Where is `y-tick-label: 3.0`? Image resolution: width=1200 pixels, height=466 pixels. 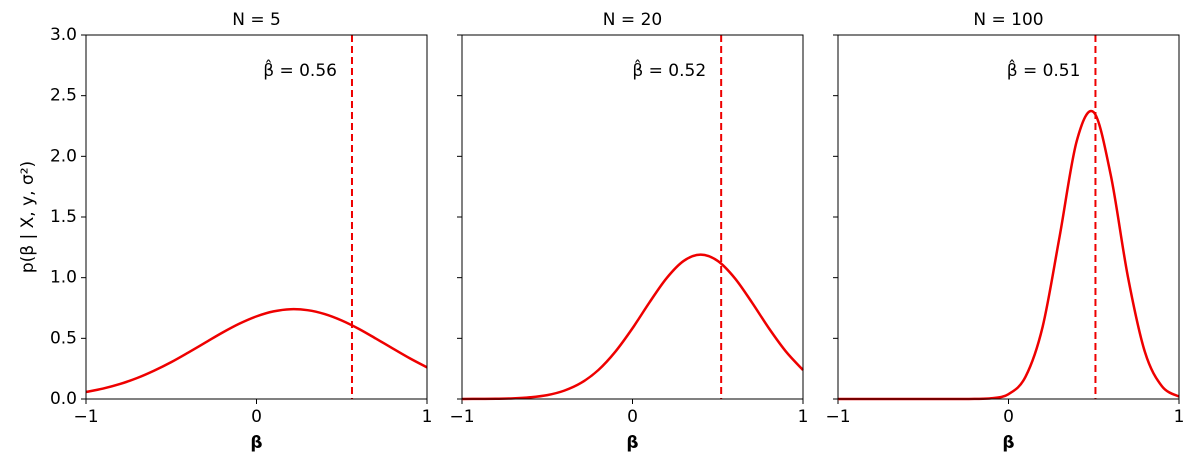 y-tick-label: 3.0 is located at coordinates (63, 35).